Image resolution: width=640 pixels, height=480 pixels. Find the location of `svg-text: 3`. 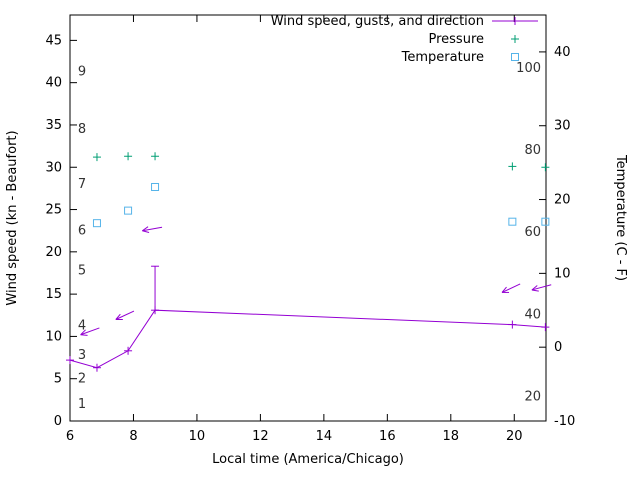

svg-text: 3 is located at coordinates (82, 355).